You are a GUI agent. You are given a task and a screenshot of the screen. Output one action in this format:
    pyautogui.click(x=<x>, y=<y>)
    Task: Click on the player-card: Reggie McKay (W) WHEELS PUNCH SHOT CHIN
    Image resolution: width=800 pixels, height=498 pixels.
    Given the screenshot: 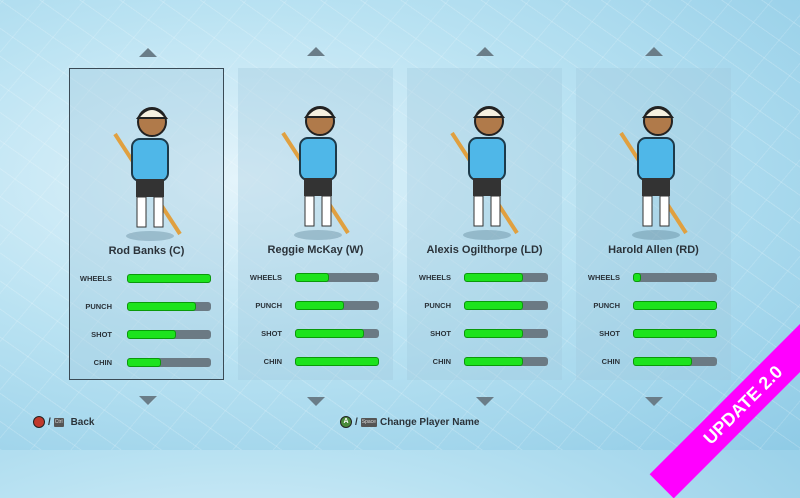 What is the action you would take?
    pyautogui.click(x=315, y=226)
    